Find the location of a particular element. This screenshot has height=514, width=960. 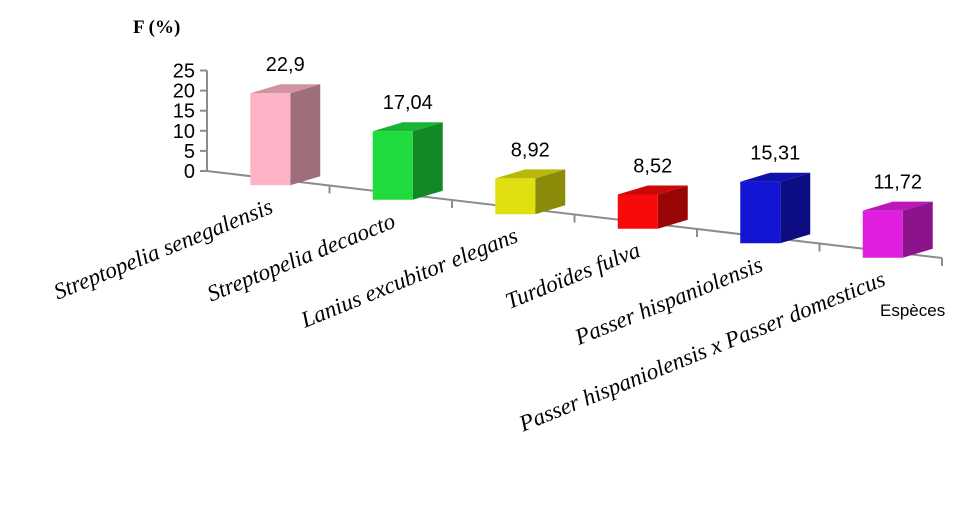

y-tick-label: 15 is located at coordinates (184, 112).